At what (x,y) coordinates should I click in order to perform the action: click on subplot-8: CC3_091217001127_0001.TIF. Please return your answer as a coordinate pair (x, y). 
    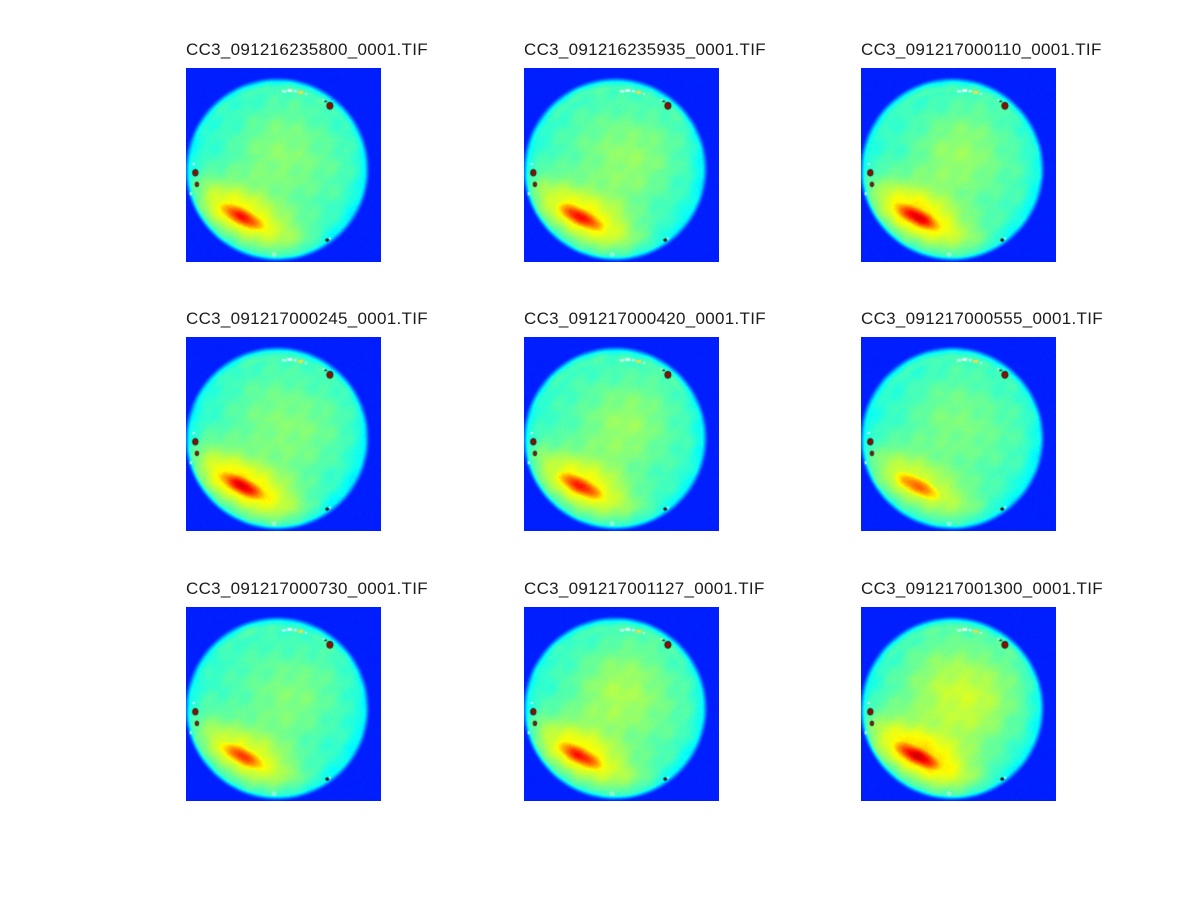
    Looking at the image, I should click on (644, 690).